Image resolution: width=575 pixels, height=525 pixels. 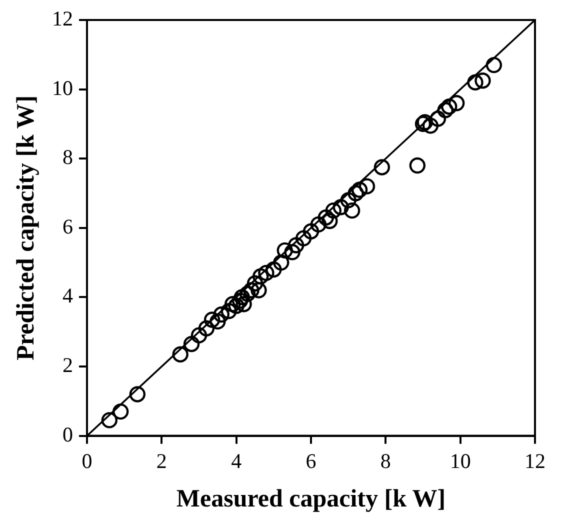 I want to click on y-axis-title: Predicted capacity [k W], so click(x=26, y=227).